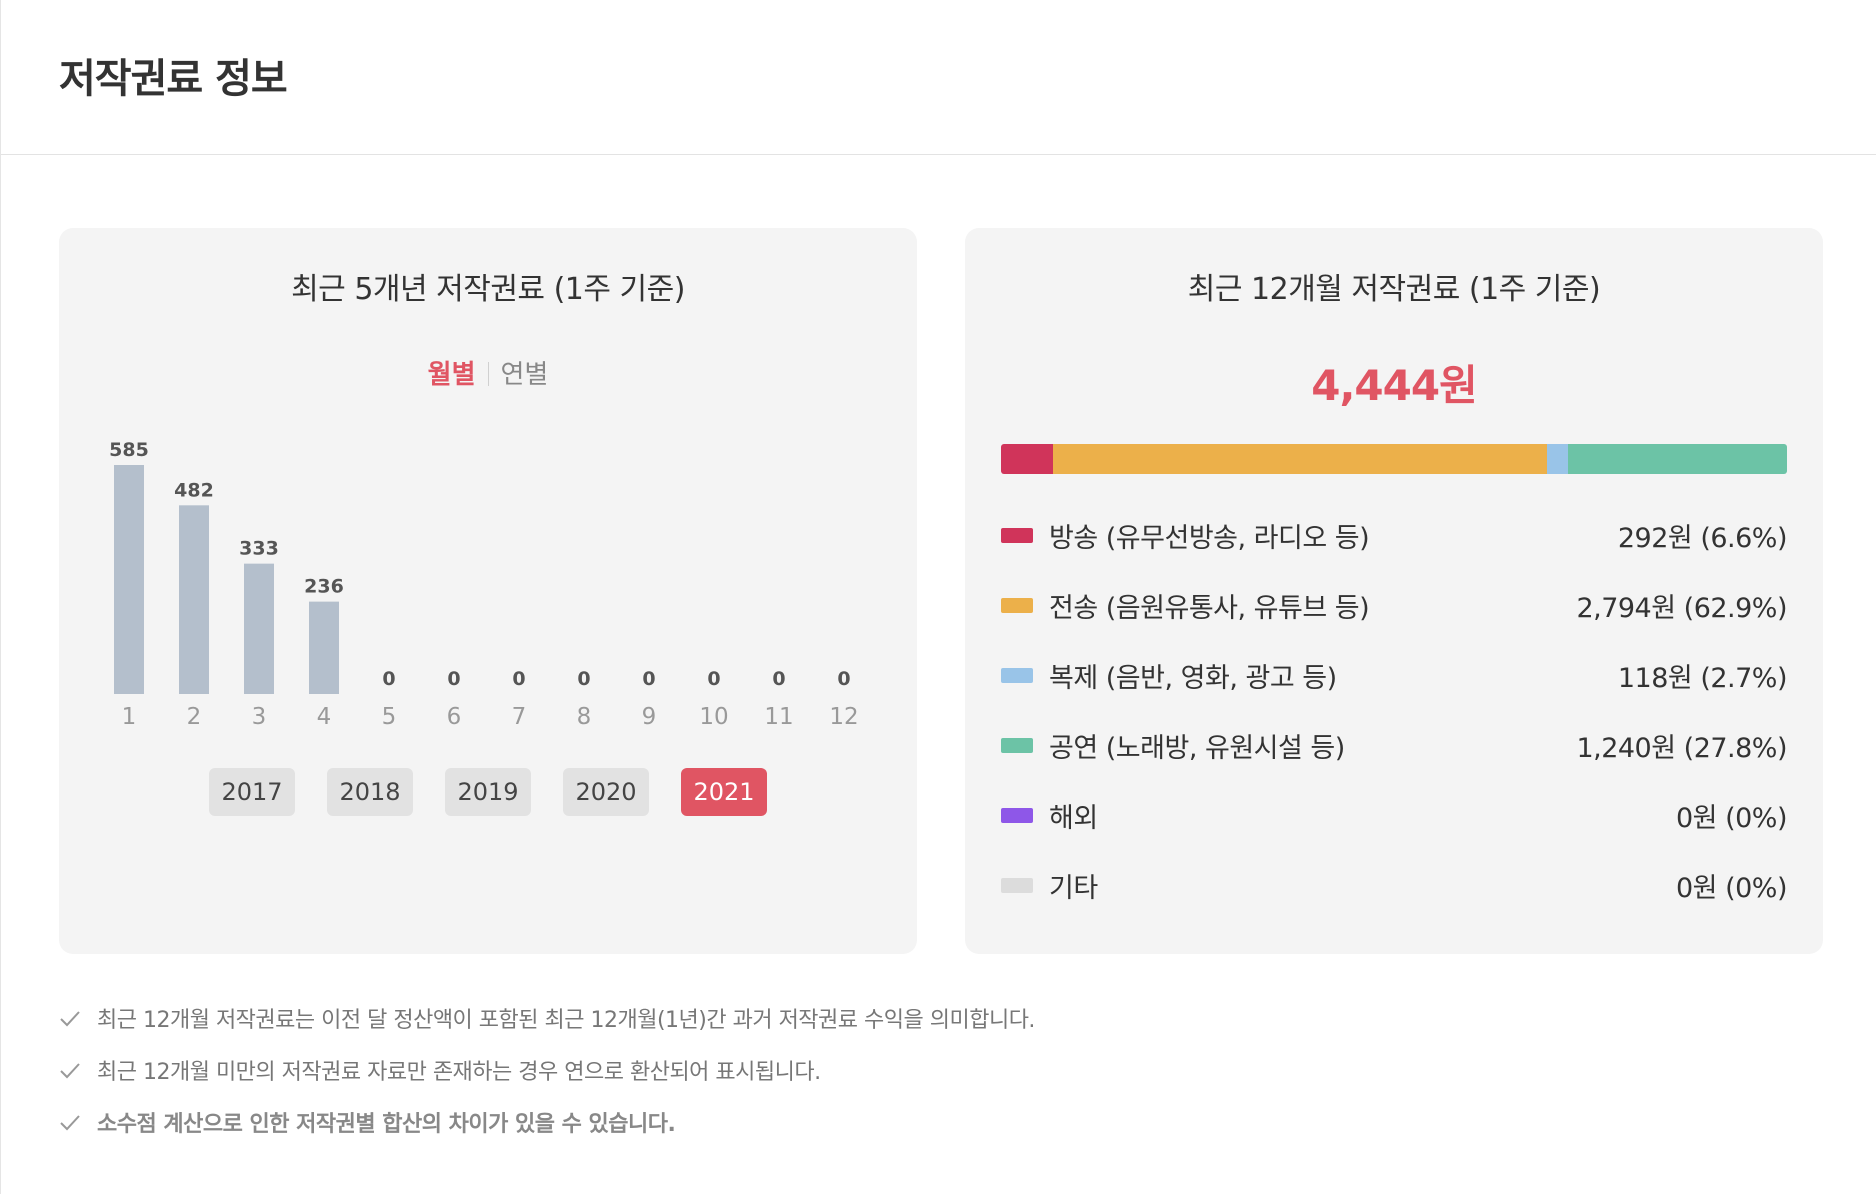 This screenshot has width=1876, height=1194. Describe the element at coordinates (173, 79) in the screenshot. I see `page-title: 저작권료 정보` at that location.